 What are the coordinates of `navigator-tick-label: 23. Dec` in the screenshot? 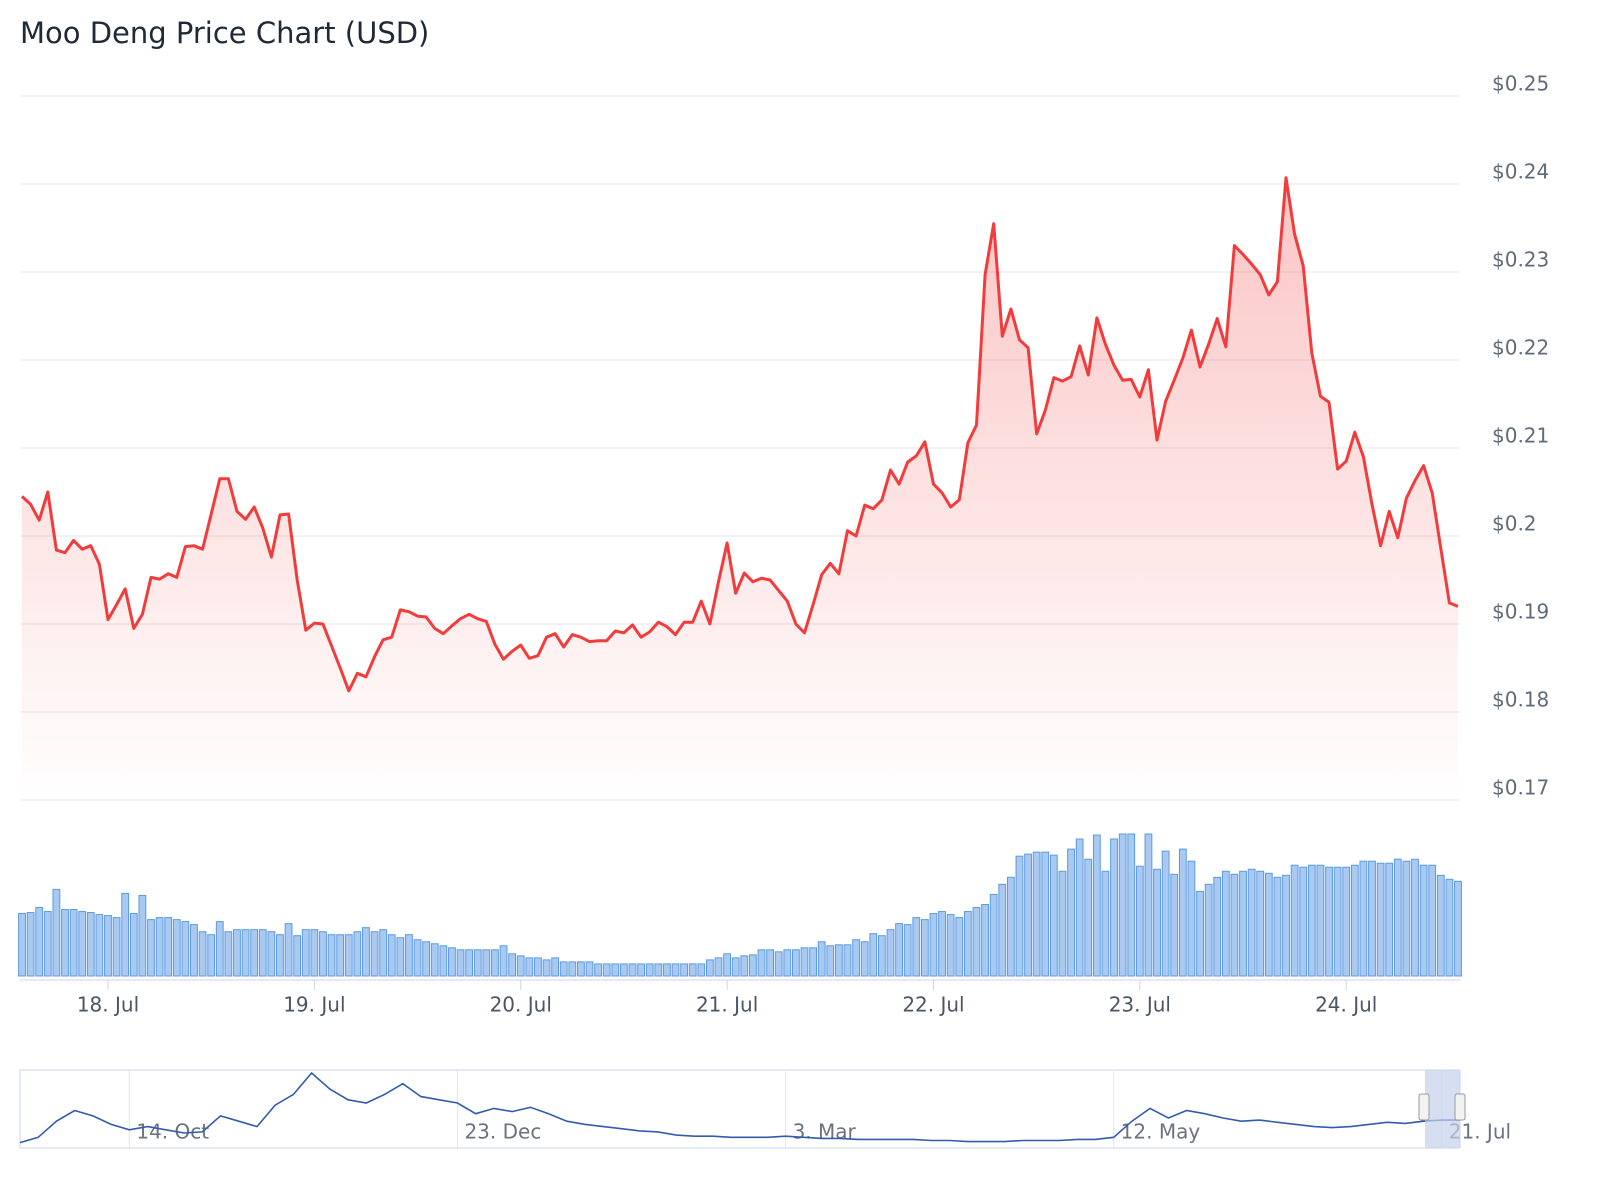 It's located at (502, 1132).